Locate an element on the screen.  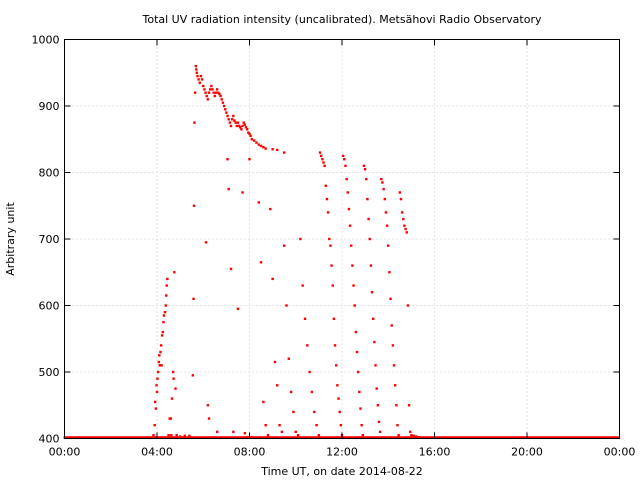
x-tick-label: 04:00 is located at coordinates (157, 452).